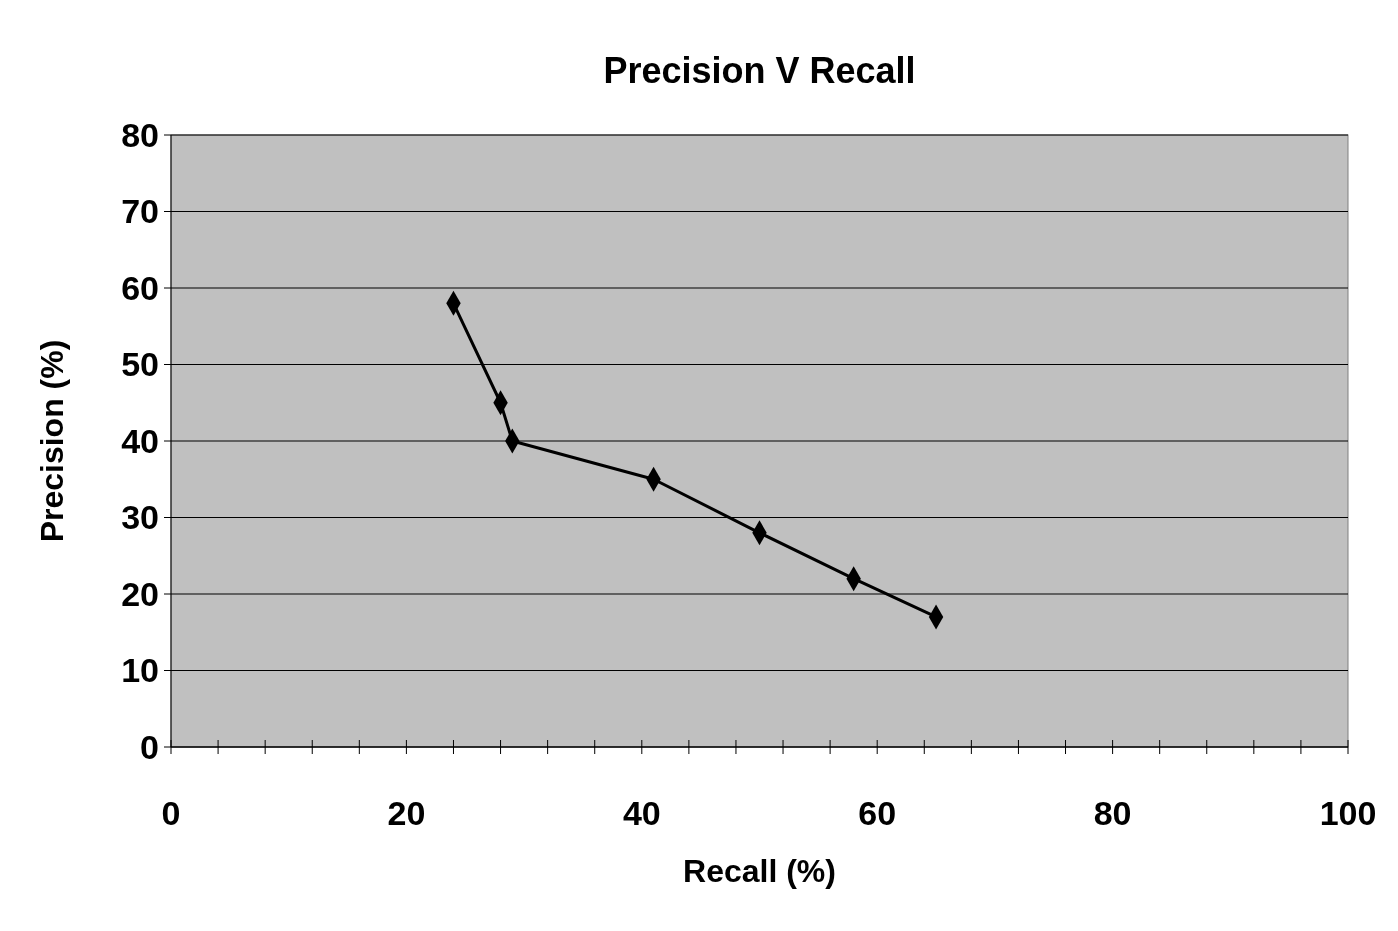 The image size is (1398, 931). Describe the element at coordinates (52, 441) in the screenshot. I see `y-axis-title: Precision (%)` at that location.